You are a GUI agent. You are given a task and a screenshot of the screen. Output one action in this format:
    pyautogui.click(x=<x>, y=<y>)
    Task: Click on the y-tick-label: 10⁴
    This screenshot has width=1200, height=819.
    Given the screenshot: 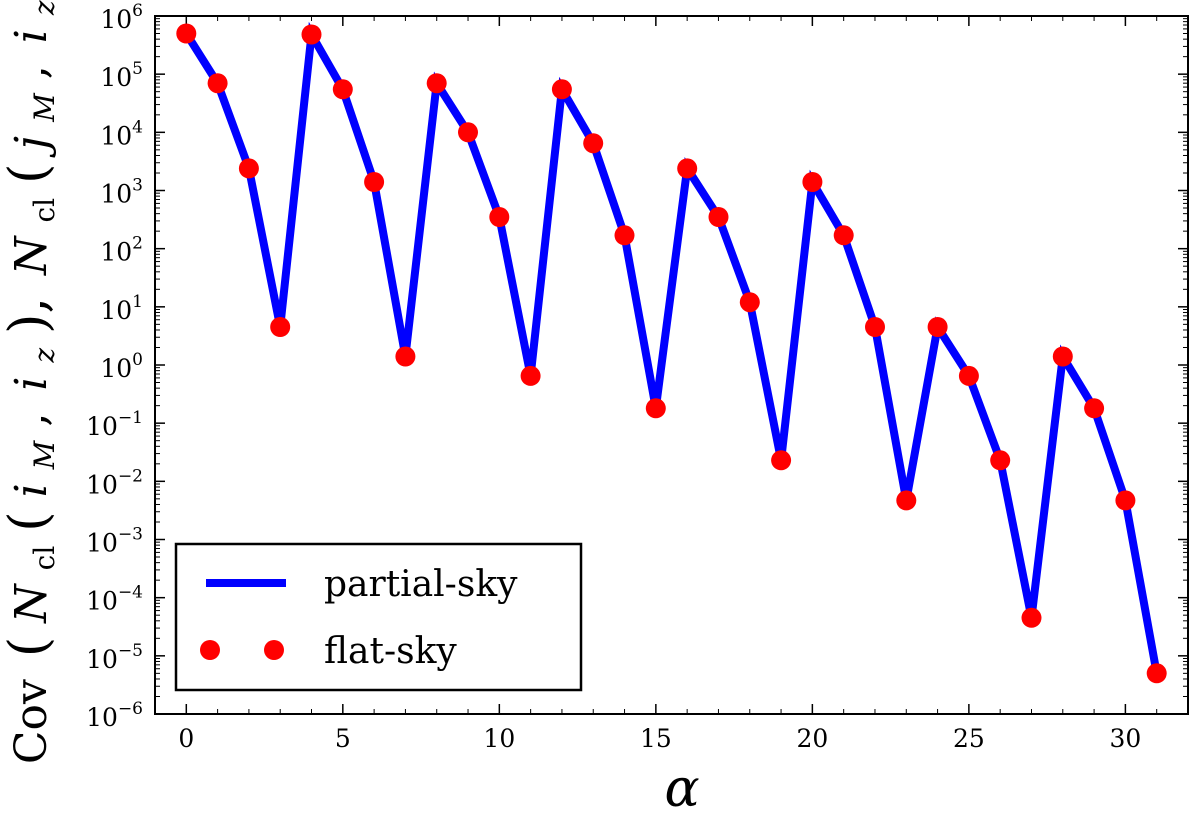 What is the action you would take?
    pyautogui.click(x=121, y=133)
    